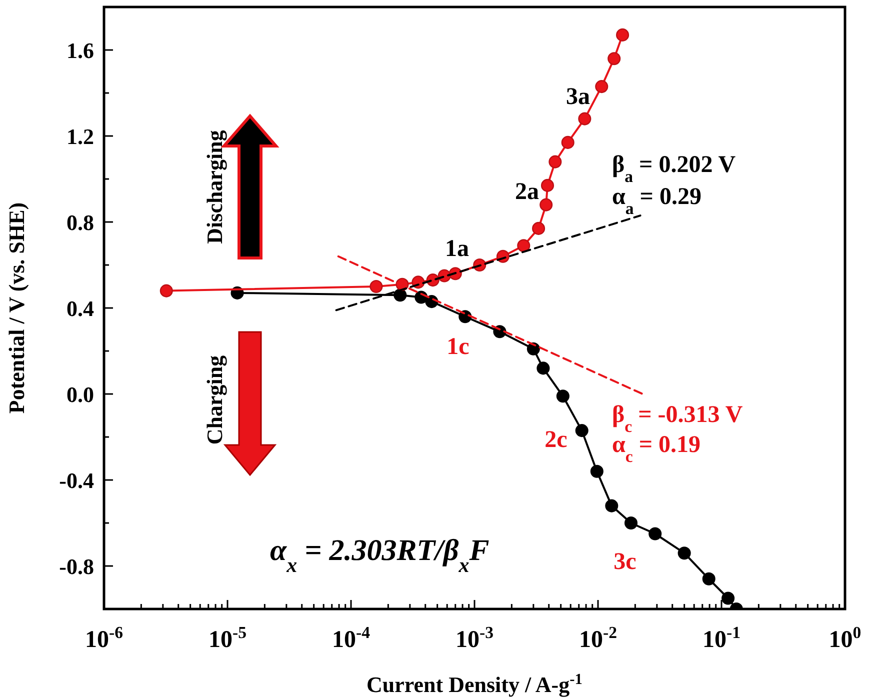  What do you see at coordinates (80, 50) in the screenshot?
I see `y-tick-label: 1.6` at bounding box center [80, 50].